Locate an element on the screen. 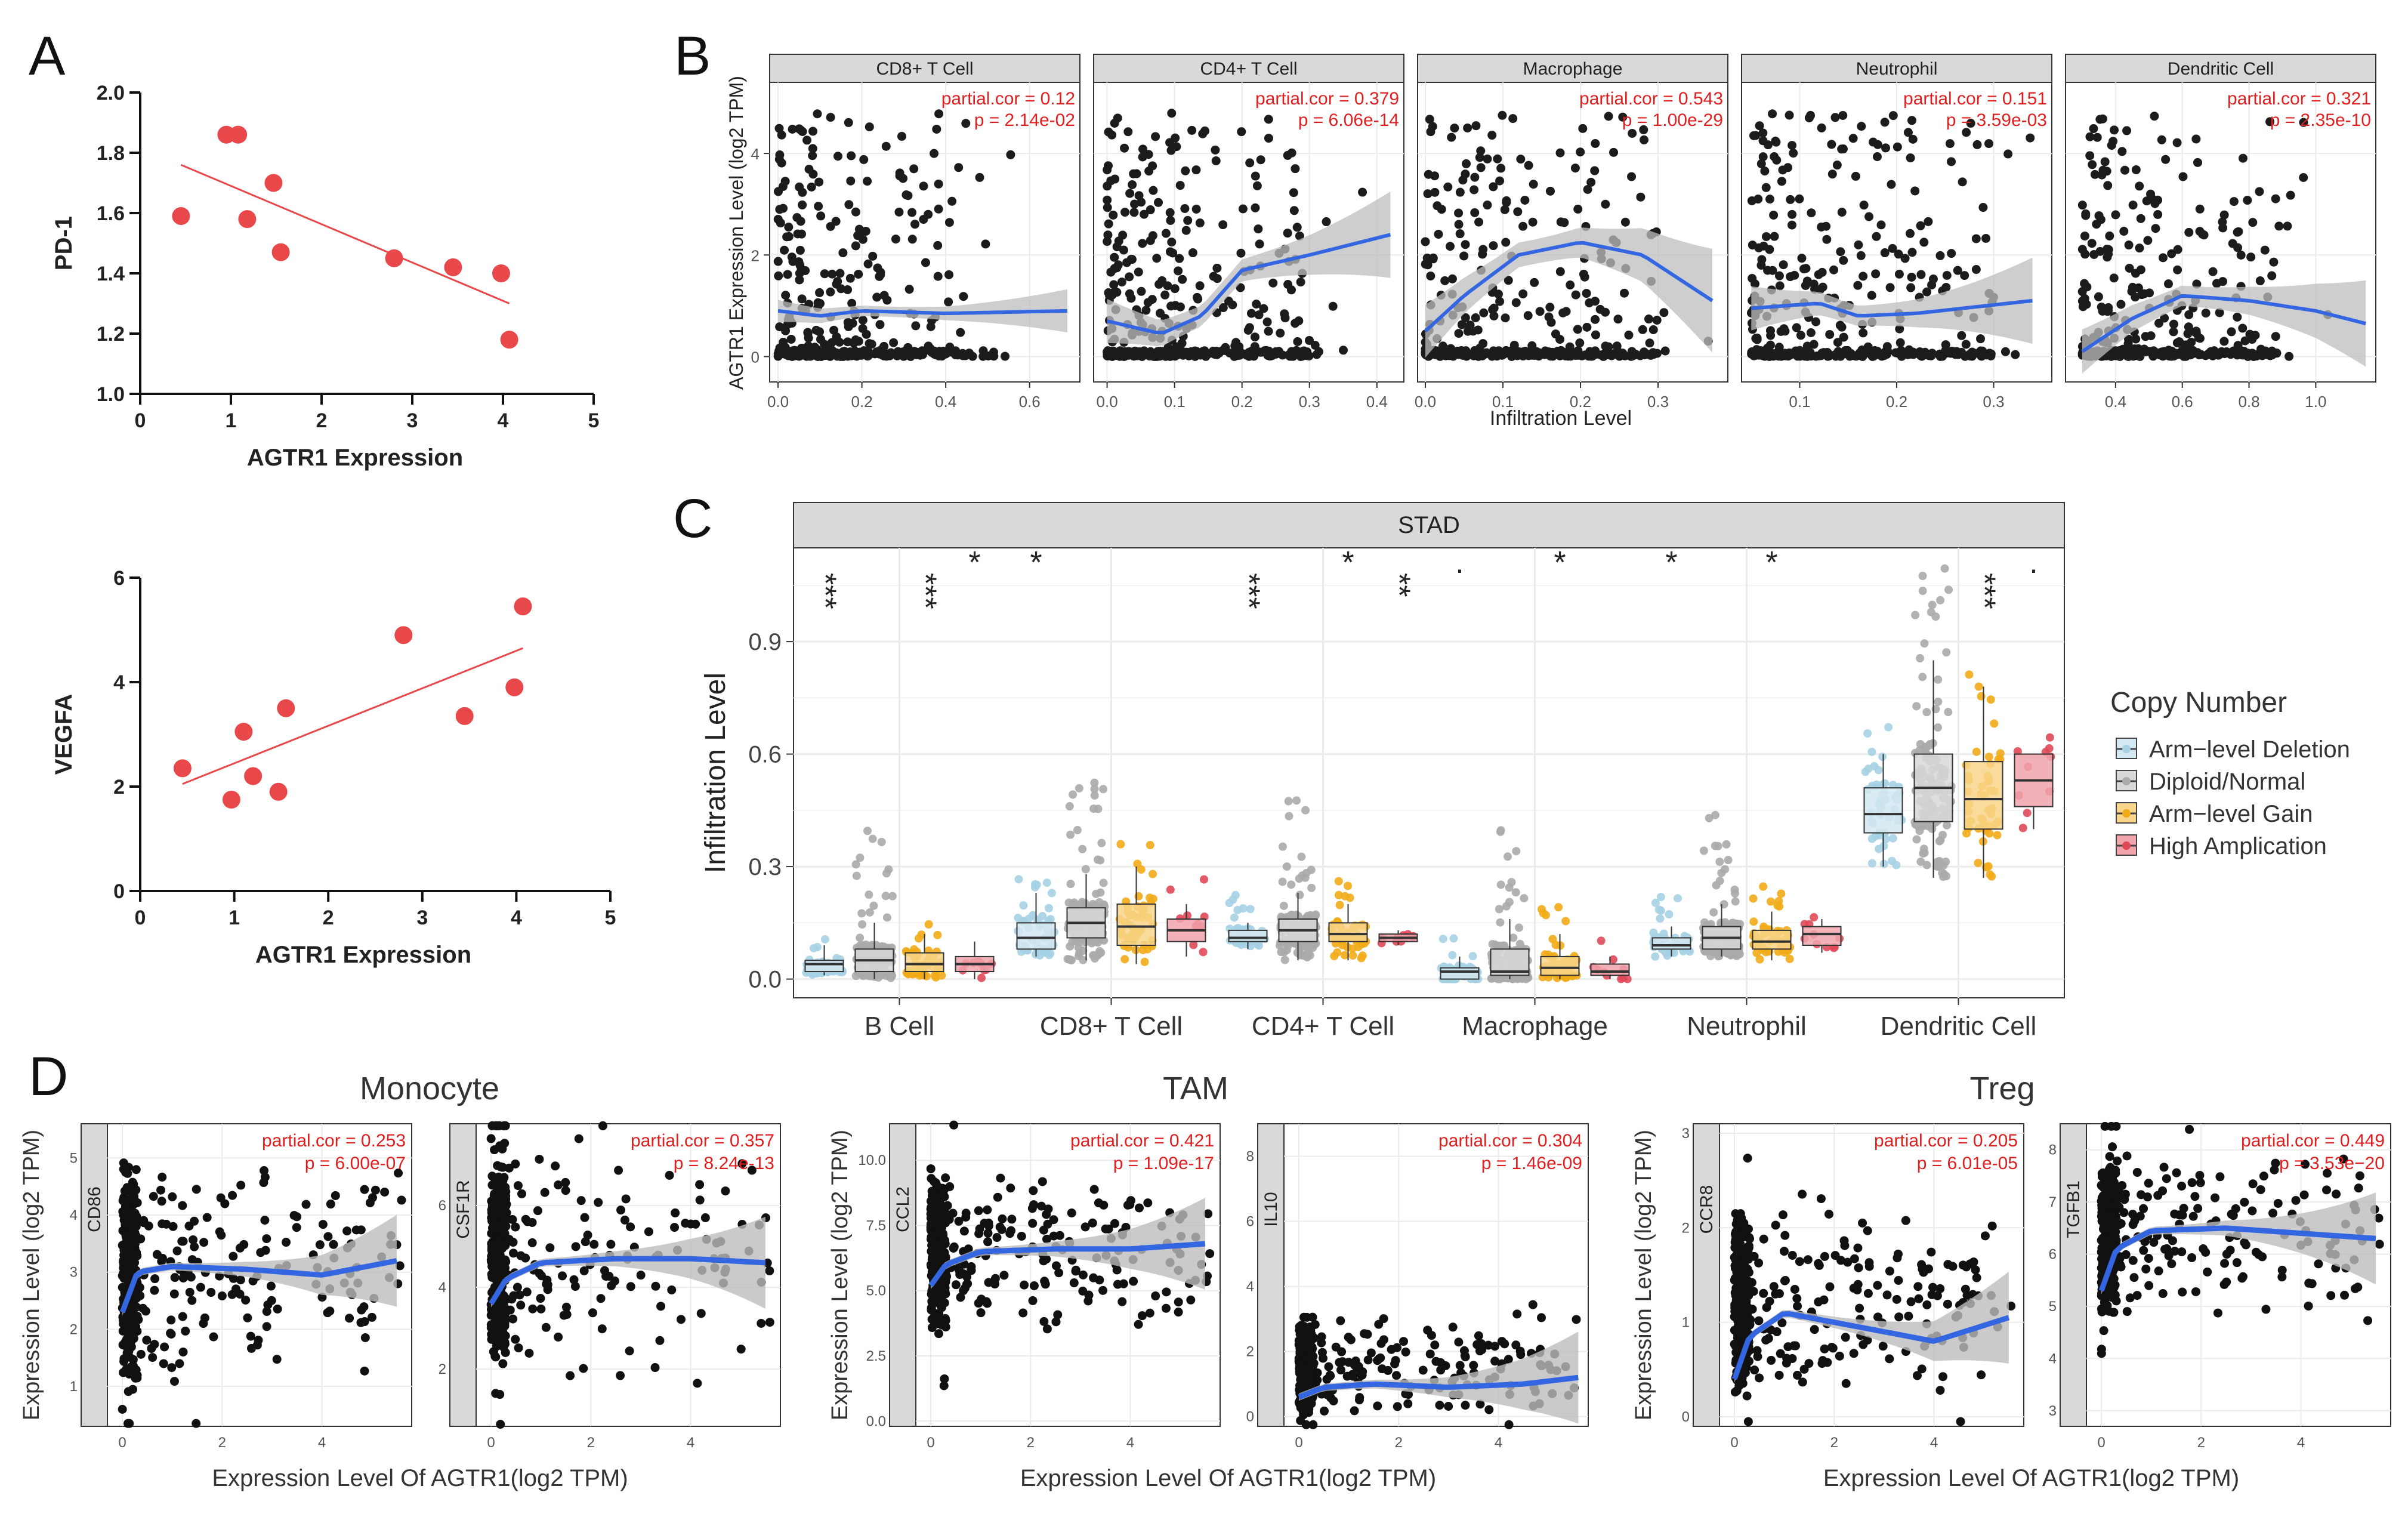 Image resolution: width=2408 pixels, height=1523 pixels. confidence-band is located at coordinates (1568, 292).